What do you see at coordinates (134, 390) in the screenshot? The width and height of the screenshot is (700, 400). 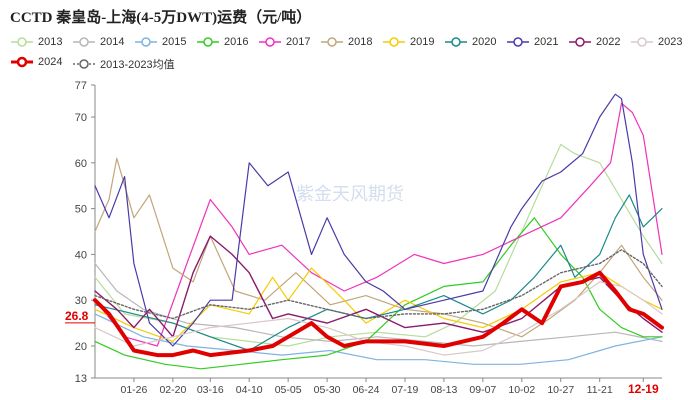 I see `x-tick-label: 01-26` at bounding box center [134, 390].